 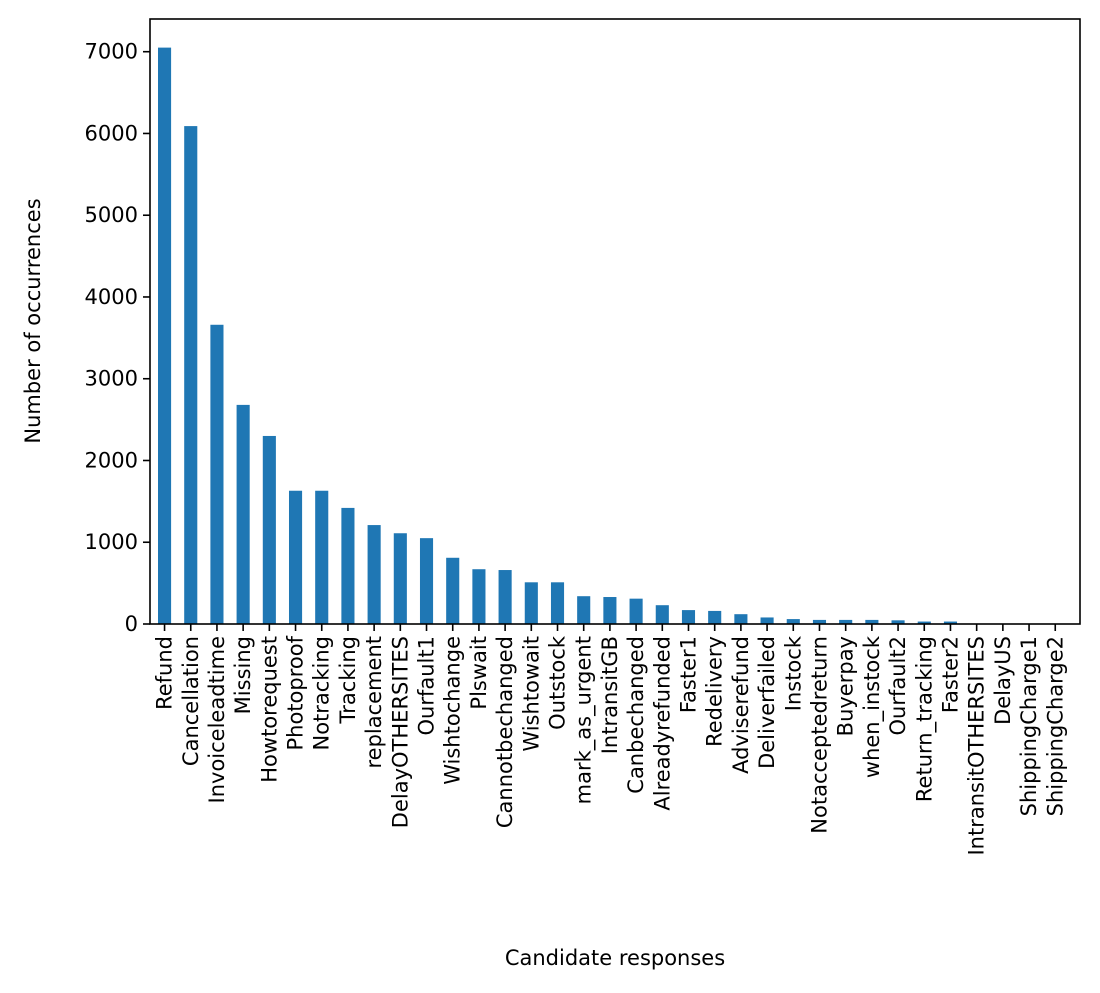 What do you see at coordinates (1029, 726) in the screenshot?
I see `x-tick-label: ShippingCharge1` at bounding box center [1029, 726].